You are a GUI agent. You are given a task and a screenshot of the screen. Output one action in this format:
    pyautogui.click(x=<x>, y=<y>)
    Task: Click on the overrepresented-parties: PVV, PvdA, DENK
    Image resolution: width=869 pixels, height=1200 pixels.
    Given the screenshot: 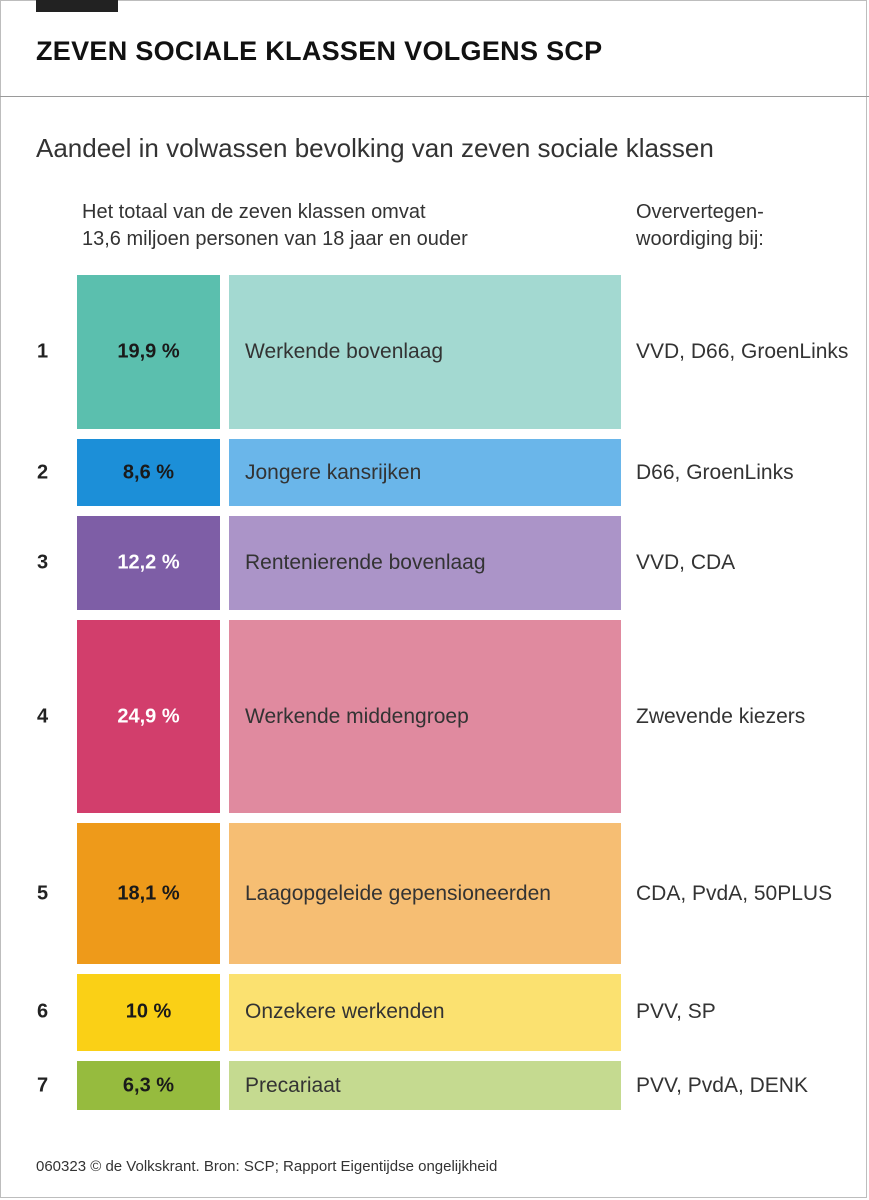 What is the action you would take?
    pyautogui.click(x=722, y=1085)
    